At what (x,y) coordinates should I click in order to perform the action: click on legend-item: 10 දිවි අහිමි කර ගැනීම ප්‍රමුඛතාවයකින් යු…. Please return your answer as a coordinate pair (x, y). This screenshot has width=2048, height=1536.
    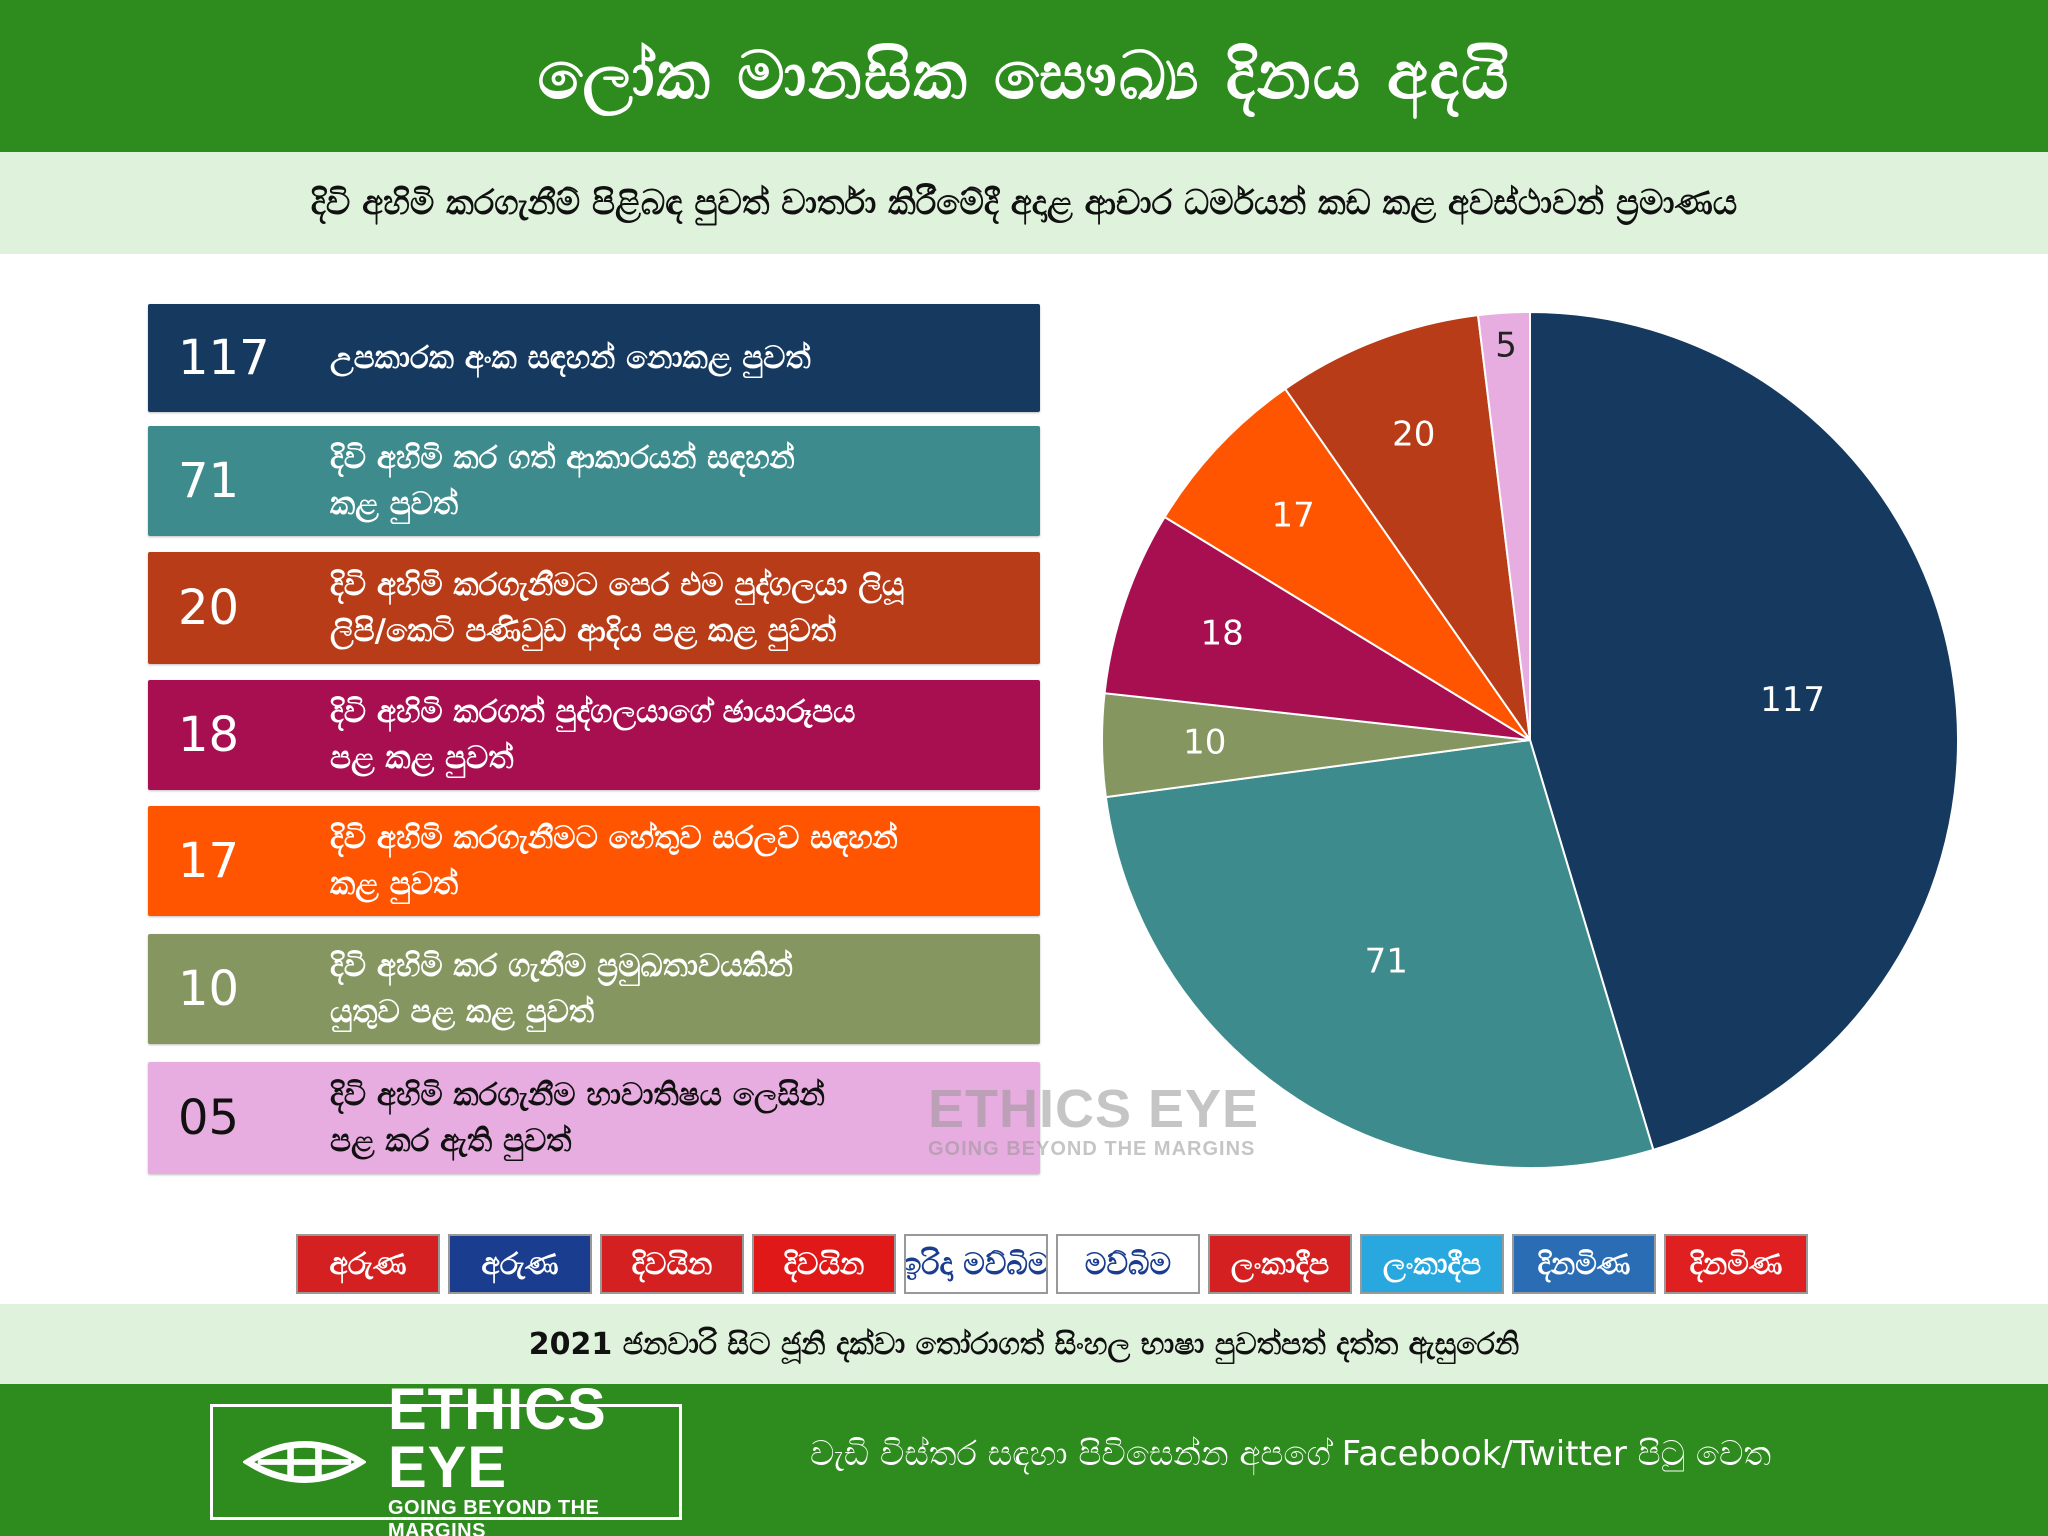
    Looking at the image, I should click on (594, 989).